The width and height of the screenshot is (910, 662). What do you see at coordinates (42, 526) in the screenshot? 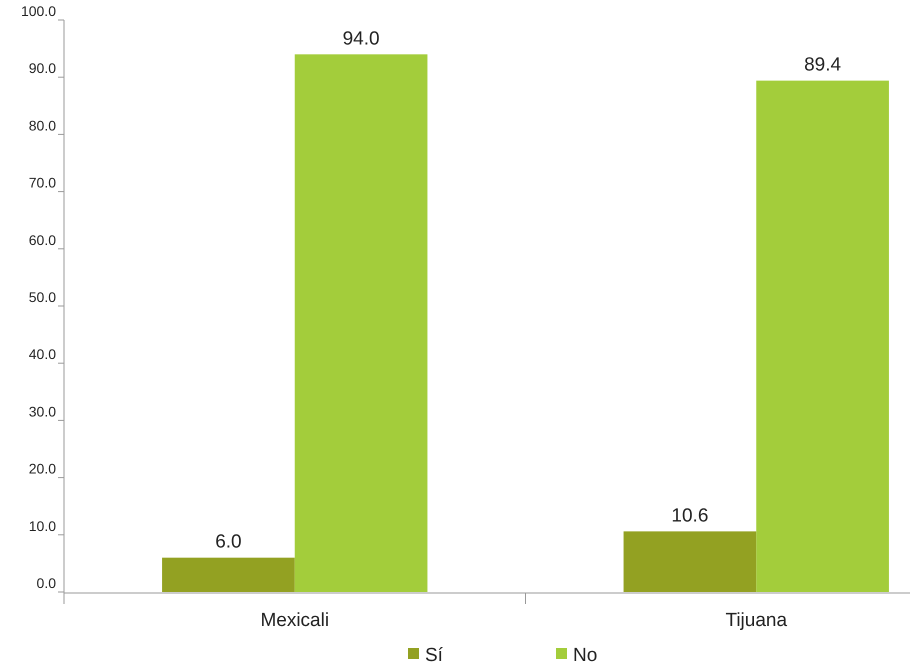
I see `y-tick-label: 10.0` at bounding box center [42, 526].